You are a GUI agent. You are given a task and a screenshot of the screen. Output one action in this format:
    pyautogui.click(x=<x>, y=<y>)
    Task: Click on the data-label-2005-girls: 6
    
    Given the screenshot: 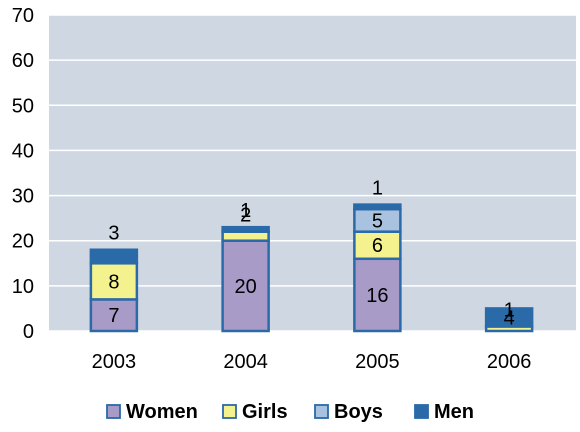 What is the action you would take?
    pyautogui.click(x=377, y=246)
    